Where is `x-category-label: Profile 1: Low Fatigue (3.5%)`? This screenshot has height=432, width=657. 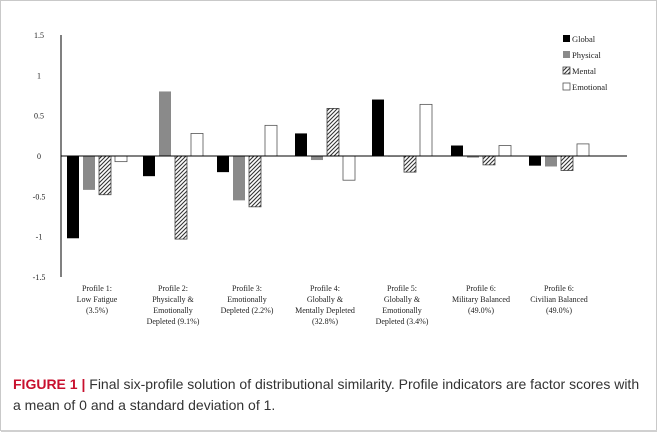 x-category-label: Profile 1: Low Fatigue (3.5%) is located at coordinates (97, 299).